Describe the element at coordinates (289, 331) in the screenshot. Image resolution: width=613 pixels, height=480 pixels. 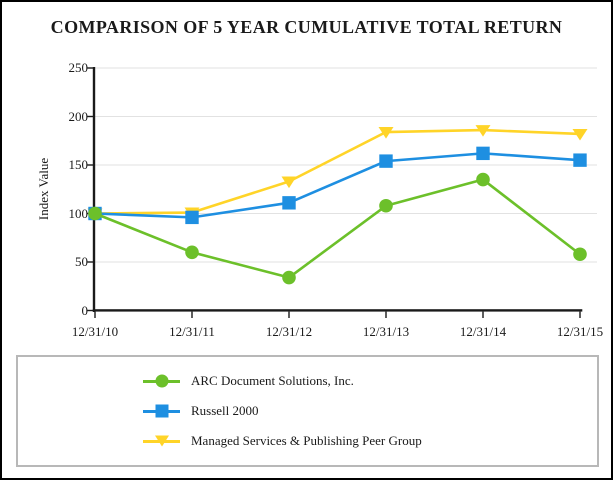
I see `x-tick-label: 12/31/12` at that location.